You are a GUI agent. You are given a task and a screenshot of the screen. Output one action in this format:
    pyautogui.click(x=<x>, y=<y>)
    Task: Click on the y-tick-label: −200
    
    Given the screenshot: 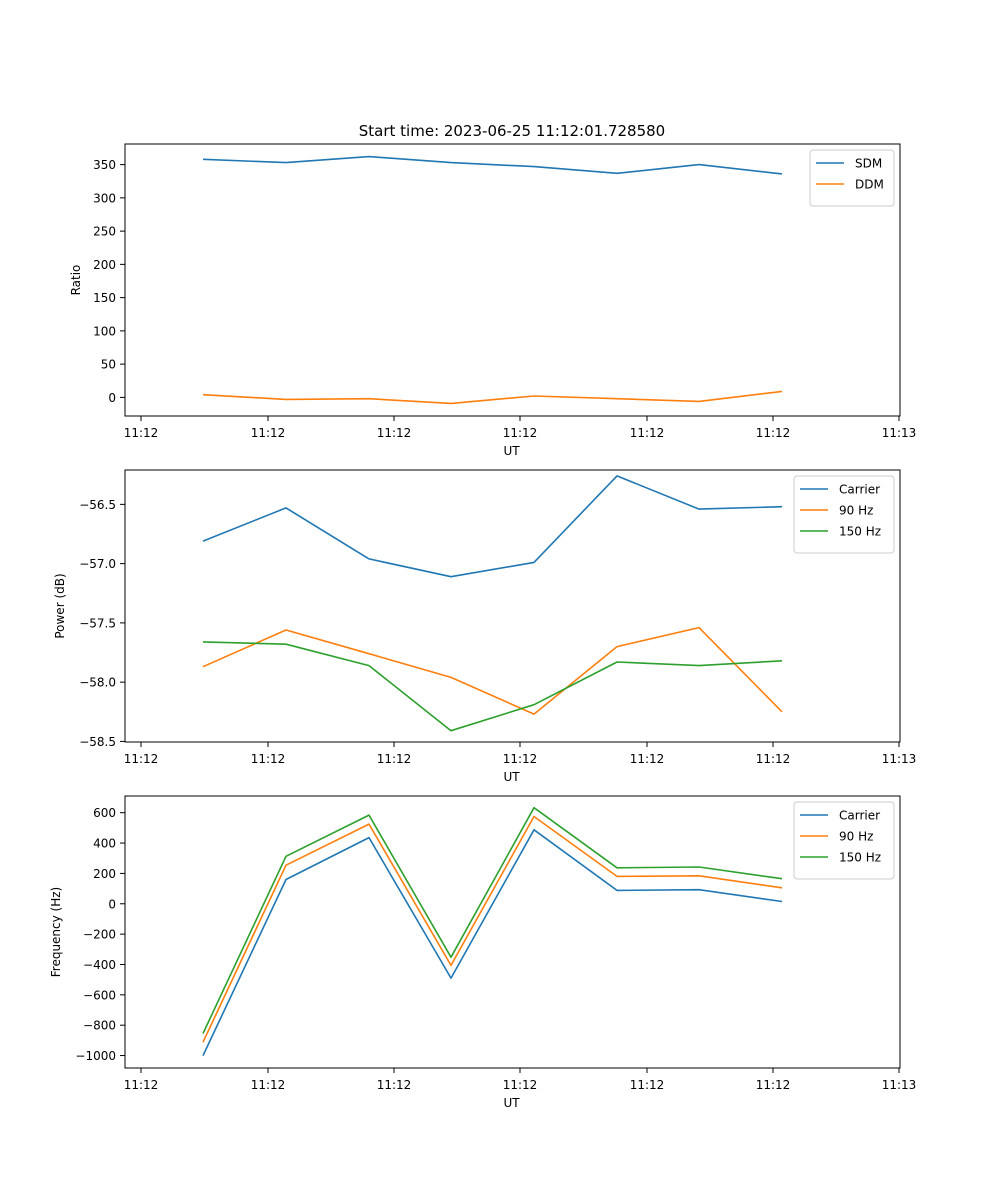 What is the action you would take?
    pyautogui.click(x=99, y=935)
    